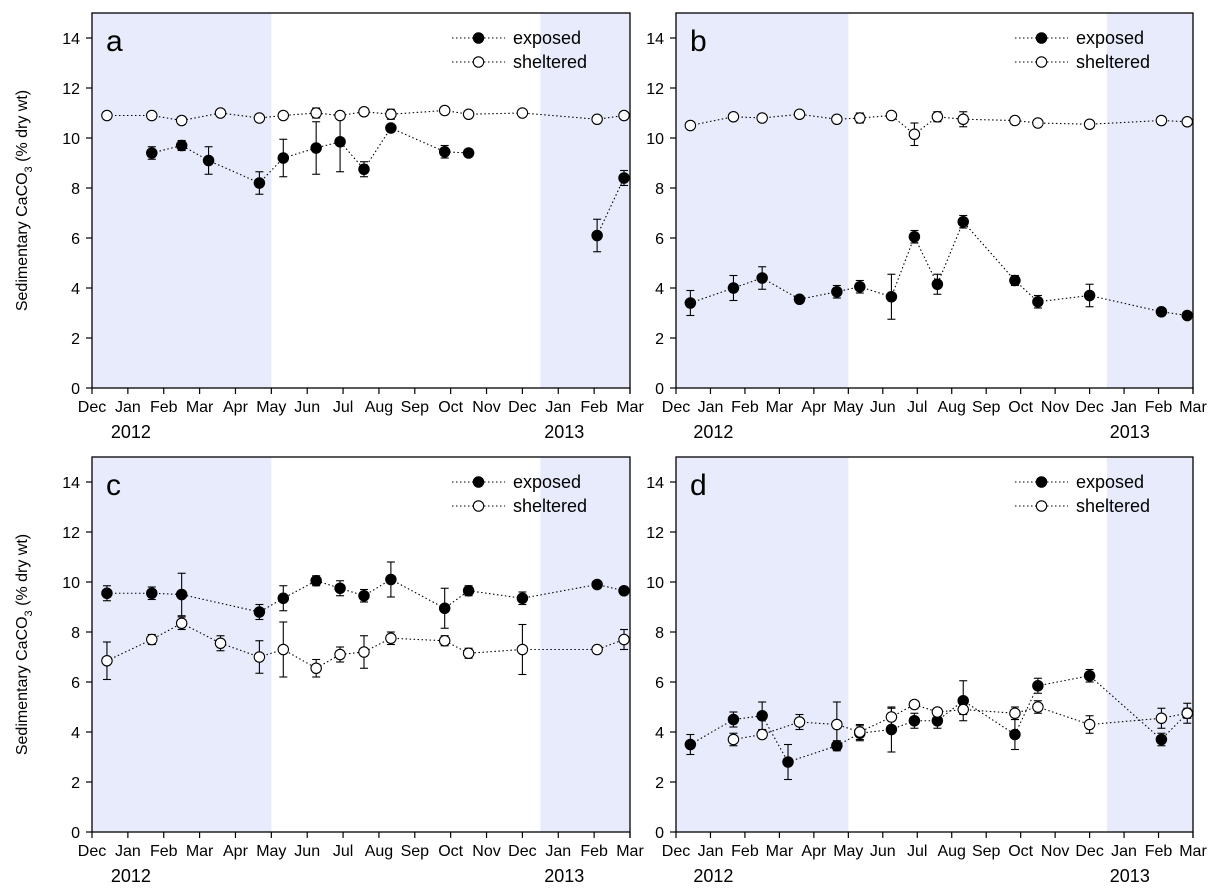  I want to click on legend: exposed sheltered, so click(1082, 50).